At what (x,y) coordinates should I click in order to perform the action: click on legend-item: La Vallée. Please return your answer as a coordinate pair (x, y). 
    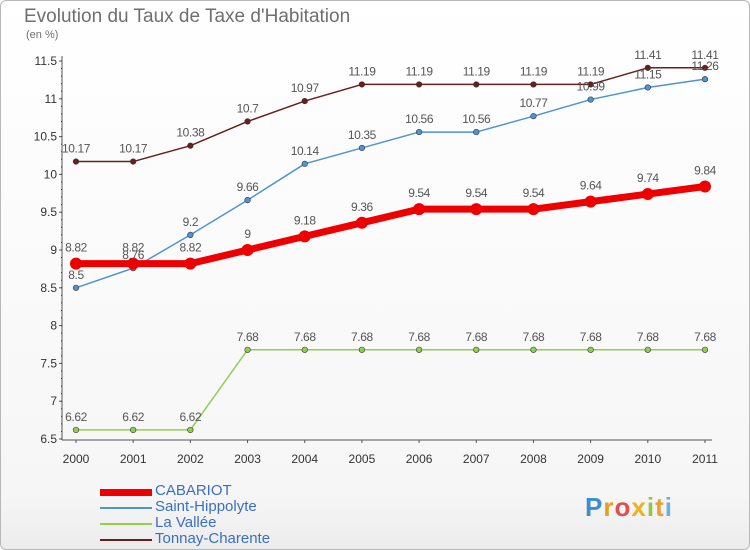
    Looking at the image, I should click on (230, 523).